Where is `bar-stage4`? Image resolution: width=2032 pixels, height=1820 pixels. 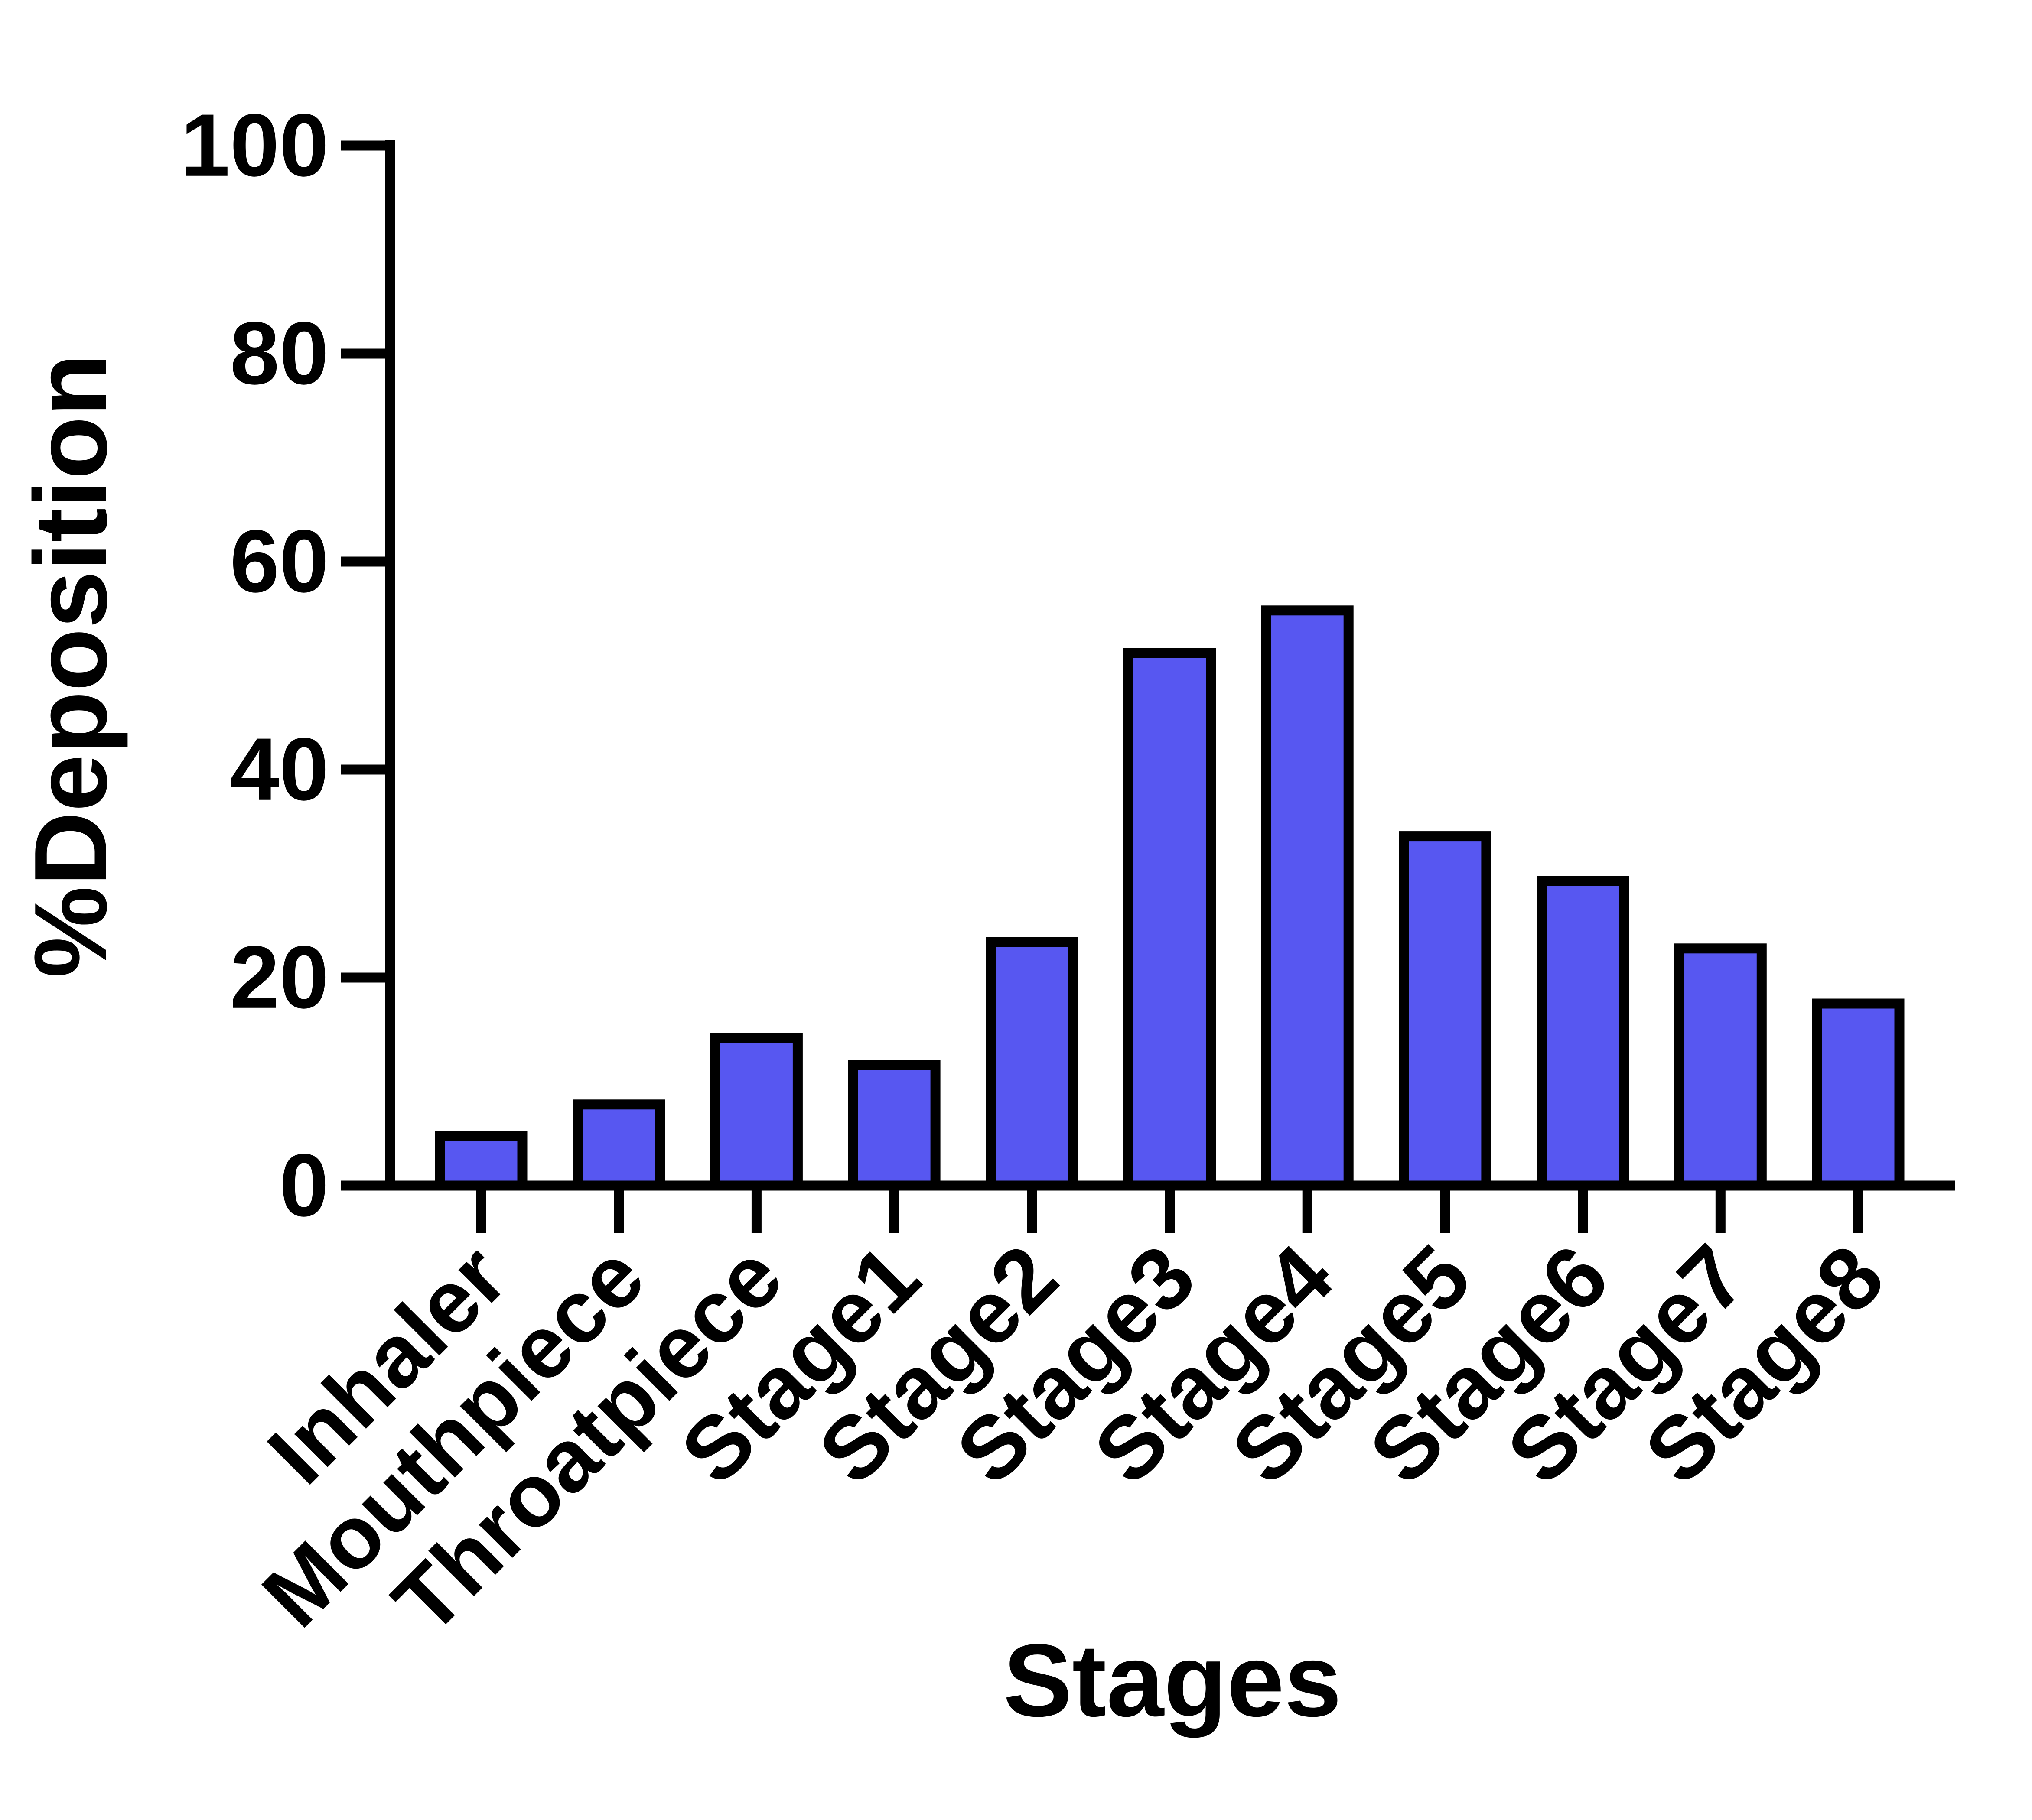
bar-stage4 is located at coordinates (1307, 898).